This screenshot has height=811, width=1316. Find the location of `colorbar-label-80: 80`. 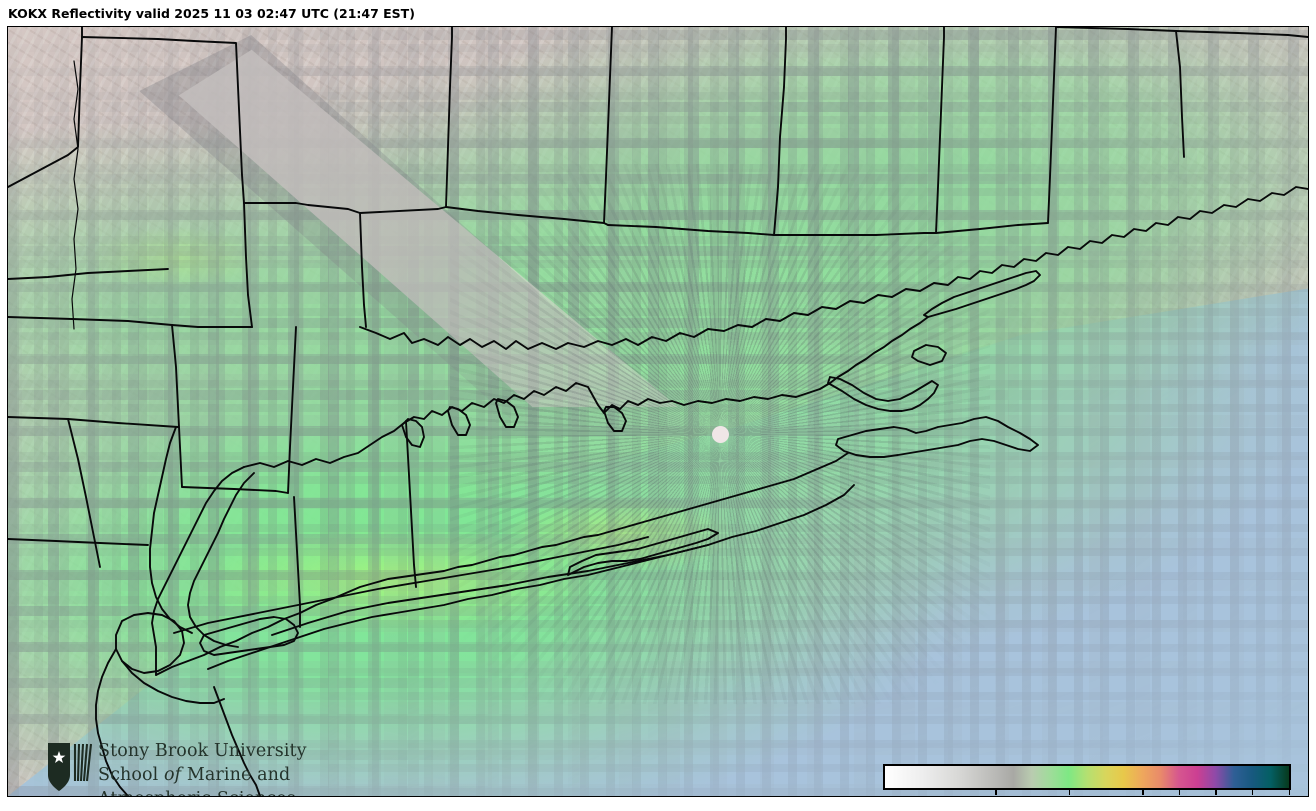

colorbar-label-80: 80 is located at coordinates (1288, 795).